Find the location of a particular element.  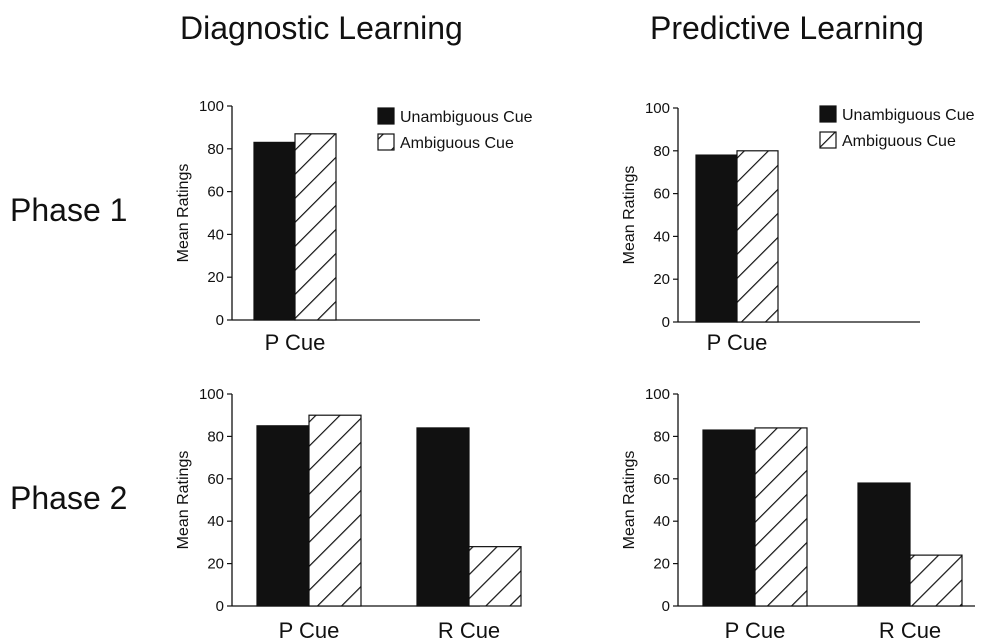

chart-diagnostic-phase-2: 0 20 40 60 80 100 Mean Ratings P Cue R Cue is located at coordinates (348, 512).